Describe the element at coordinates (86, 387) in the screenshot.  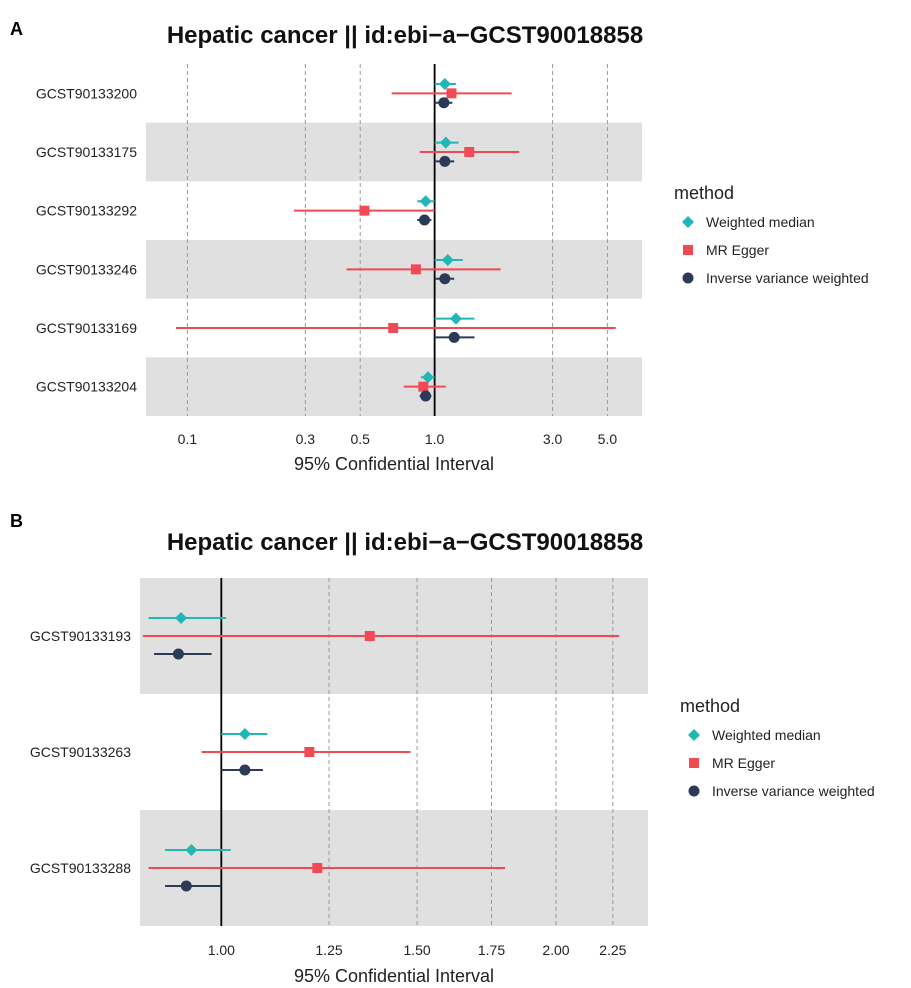
I see `row-label: GCST90133204` at that location.